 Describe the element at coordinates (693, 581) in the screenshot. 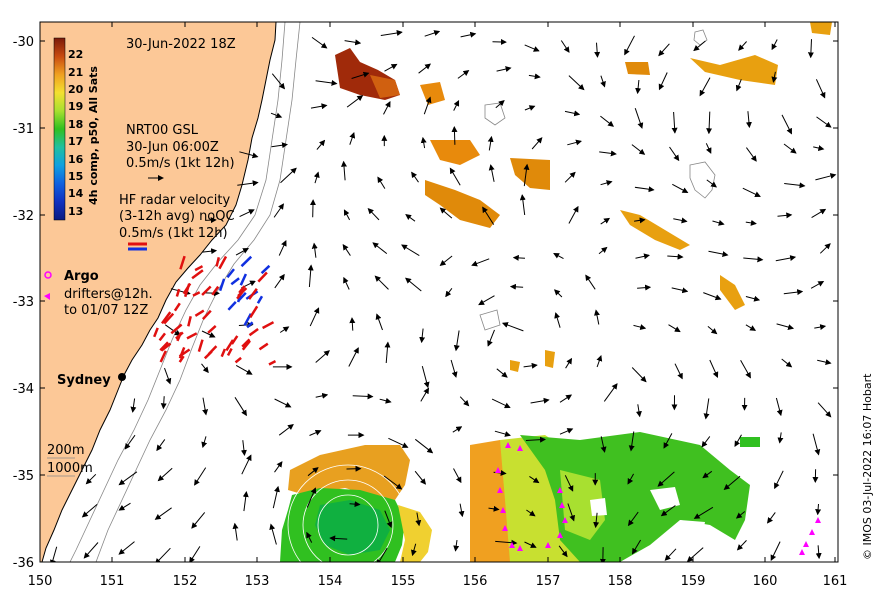

I see `lon-label: 159` at that location.